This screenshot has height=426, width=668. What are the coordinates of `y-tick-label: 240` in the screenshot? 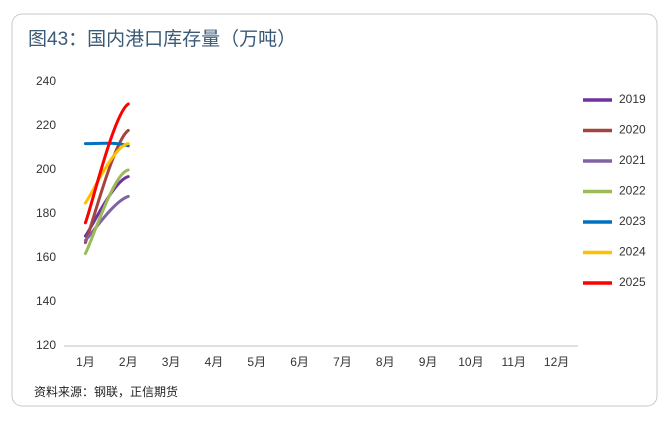 It's located at (46, 81).